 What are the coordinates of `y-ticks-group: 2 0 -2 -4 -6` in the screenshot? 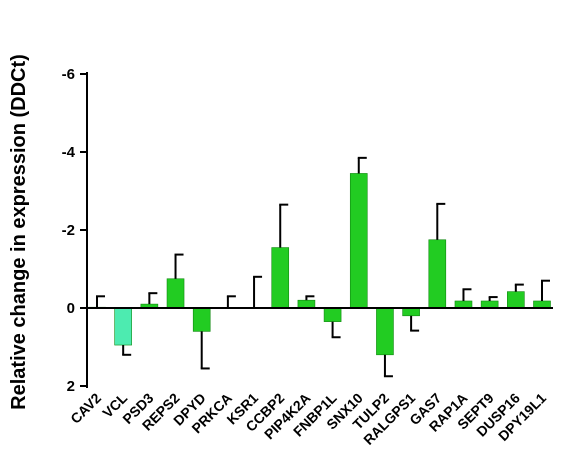 It's located at (74, 230).